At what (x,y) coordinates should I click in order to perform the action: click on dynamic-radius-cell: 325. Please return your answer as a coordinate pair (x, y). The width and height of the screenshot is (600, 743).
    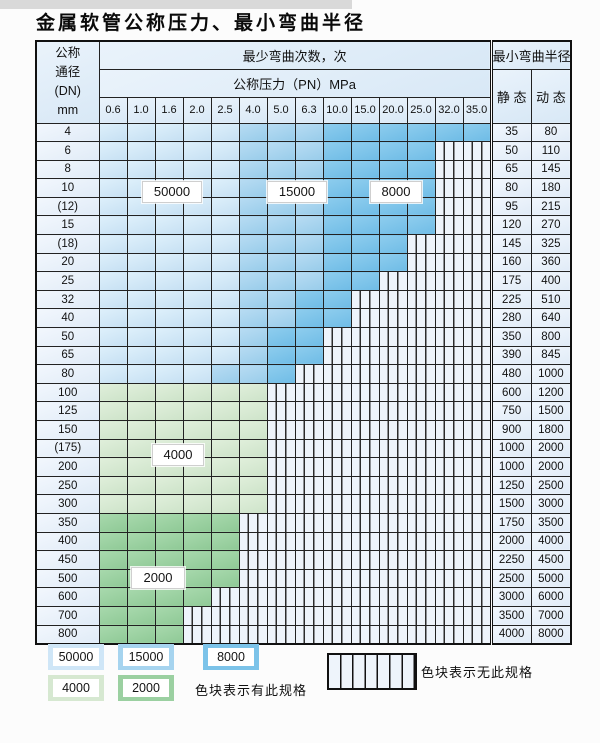
    Looking at the image, I should click on (551, 244).